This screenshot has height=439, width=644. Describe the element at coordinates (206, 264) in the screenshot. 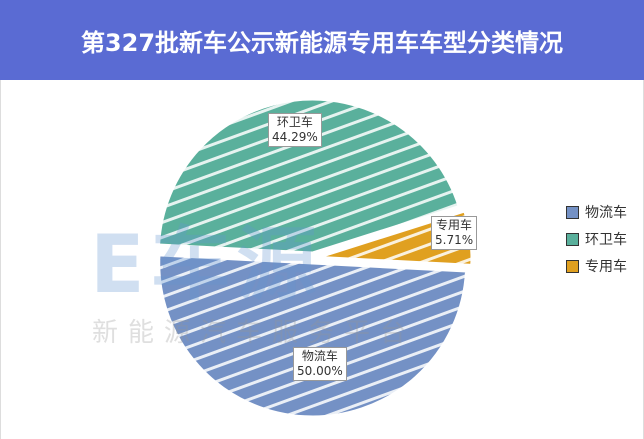

I see `watermark-logo: E车源` at that location.